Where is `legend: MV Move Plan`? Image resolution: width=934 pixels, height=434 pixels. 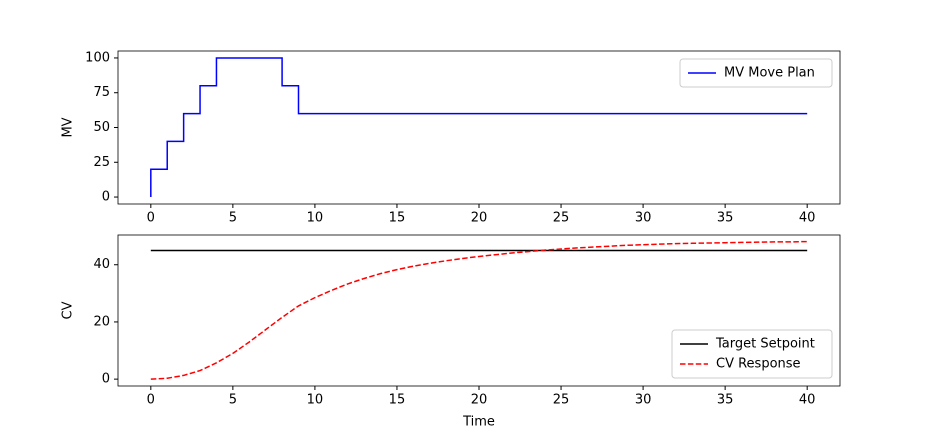
legend: MV Move Plan is located at coordinates (756, 73).